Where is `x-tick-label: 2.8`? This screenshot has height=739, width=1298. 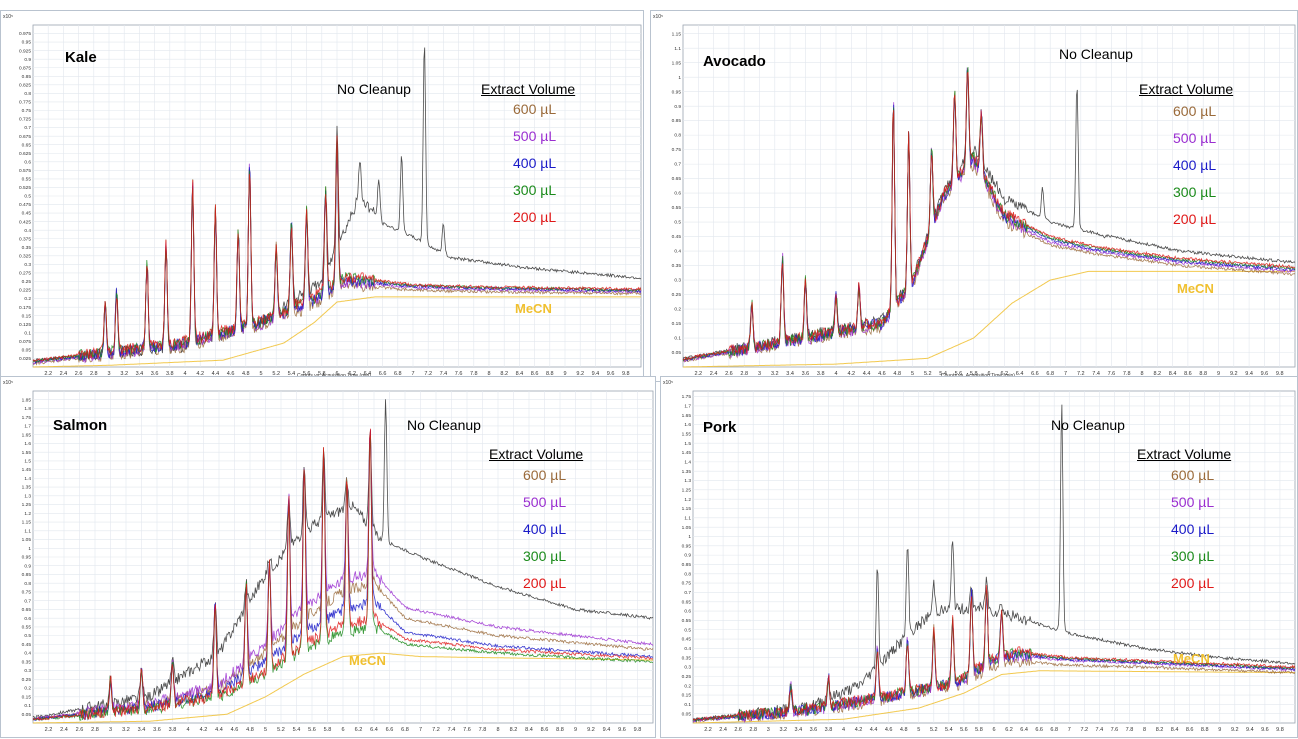 x-tick-label: 2.8 is located at coordinates (744, 374).